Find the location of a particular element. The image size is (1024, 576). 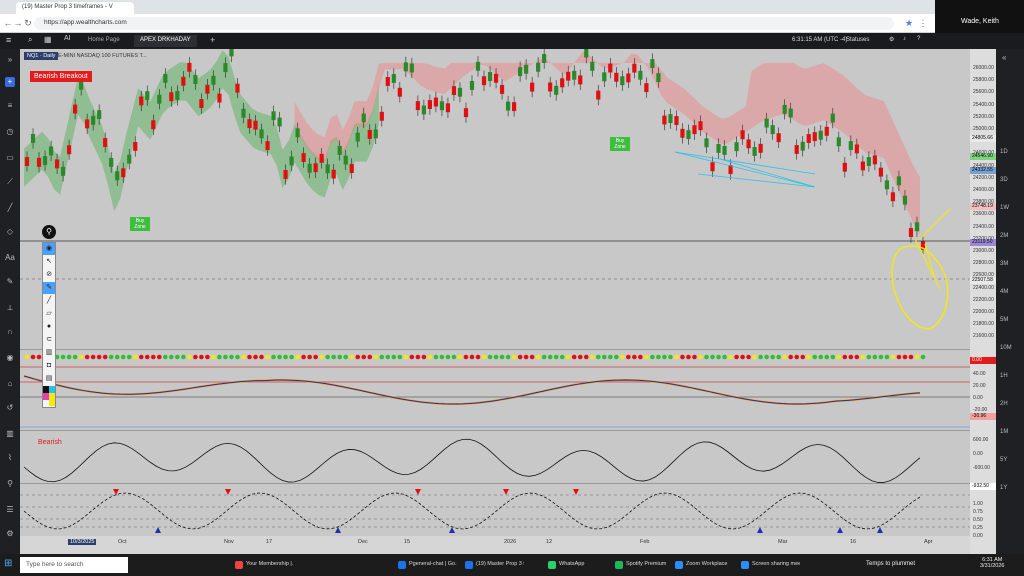

ai-icon: AI is located at coordinates (67, 38).